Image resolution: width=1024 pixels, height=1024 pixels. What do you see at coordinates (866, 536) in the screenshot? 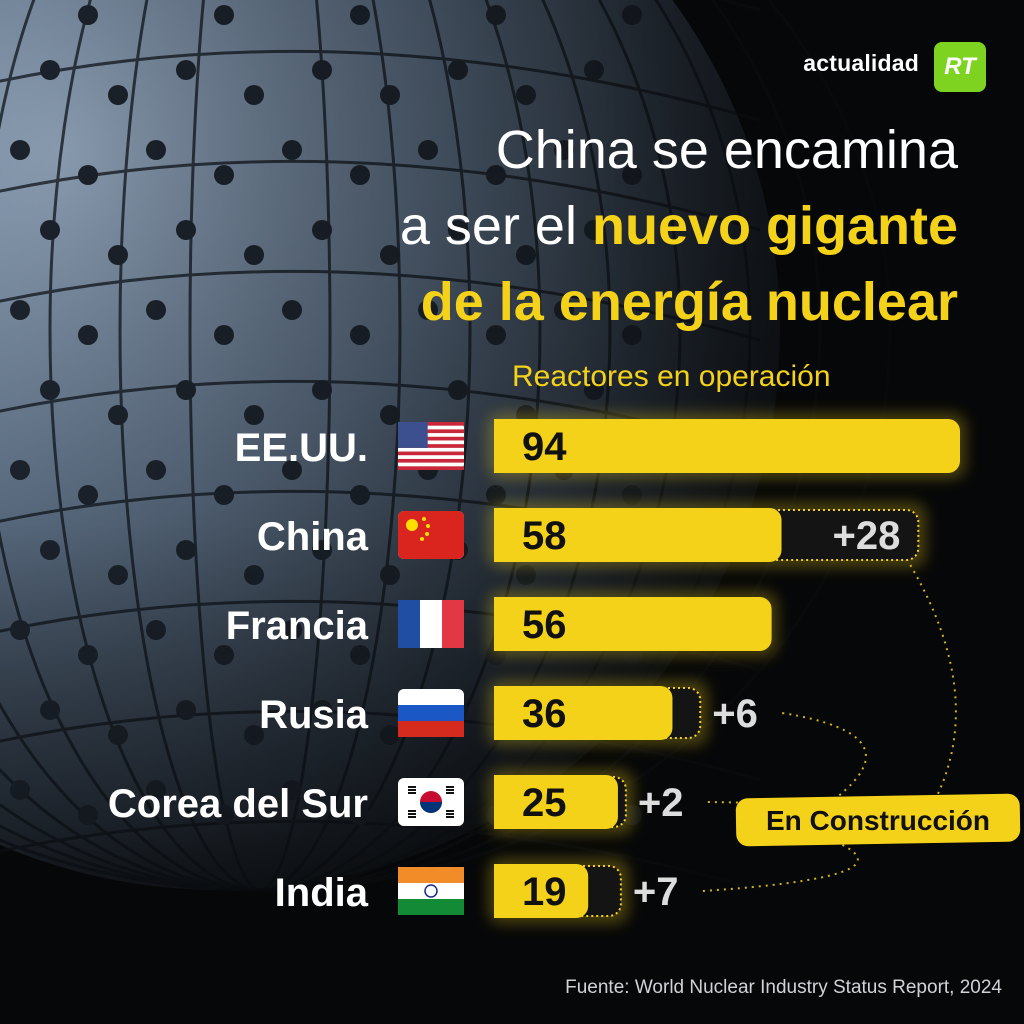
I see `construction-value-label: +28` at bounding box center [866, 536].